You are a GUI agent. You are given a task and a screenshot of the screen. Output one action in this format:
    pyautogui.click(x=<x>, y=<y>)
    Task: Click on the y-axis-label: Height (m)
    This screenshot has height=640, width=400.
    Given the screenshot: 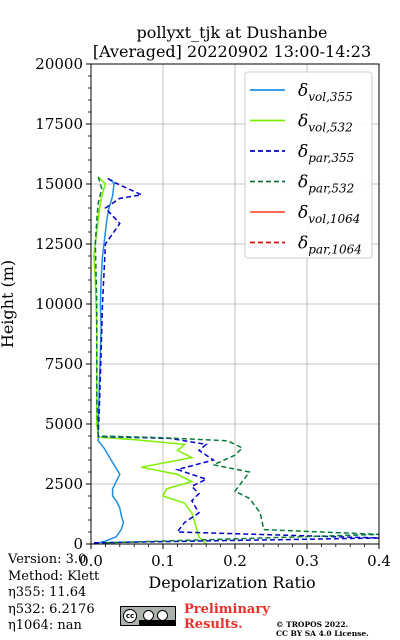 What is the action you would take?
    pyautogui.click(x=8, y=304)
    